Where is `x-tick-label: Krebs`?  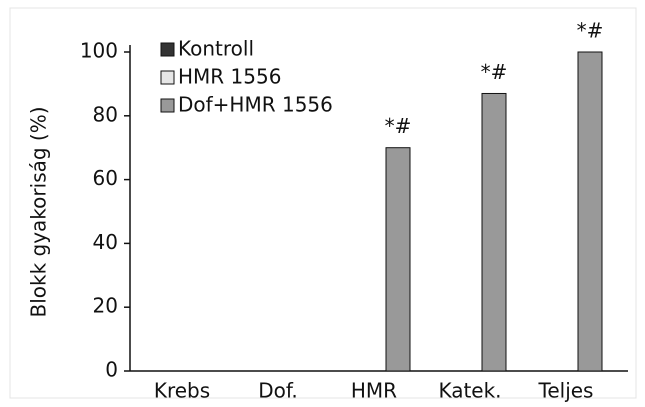 x-tick-label: Krebs is located at coordinates (182, 391).